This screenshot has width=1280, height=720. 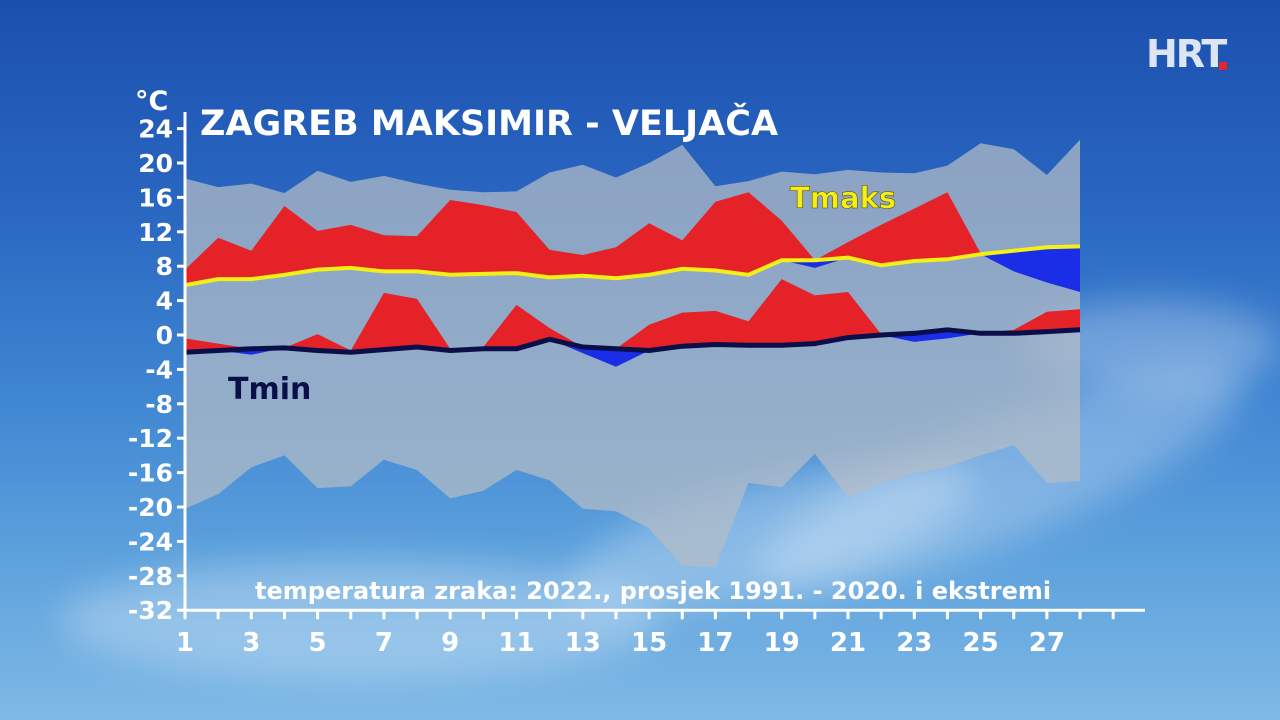 I want to click on tmaks-series-label: Tmaks, so click(x=843, y=198).